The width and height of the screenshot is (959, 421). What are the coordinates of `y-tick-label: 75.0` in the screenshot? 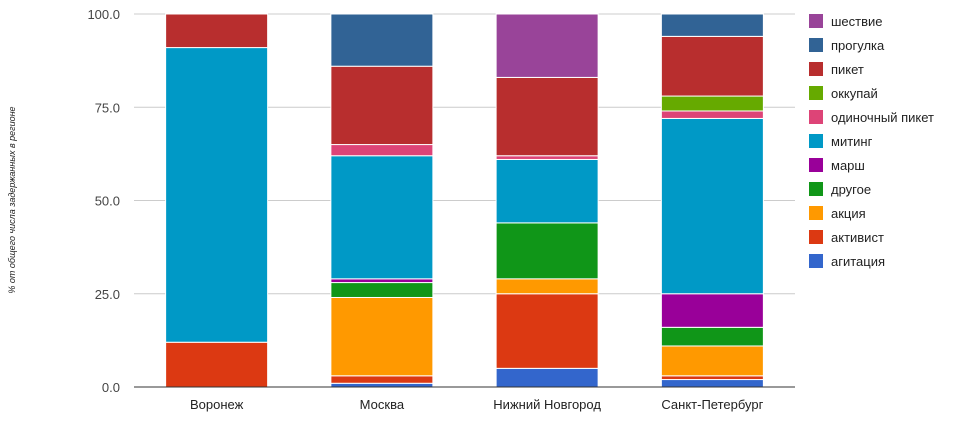 It's located at (107, 107).